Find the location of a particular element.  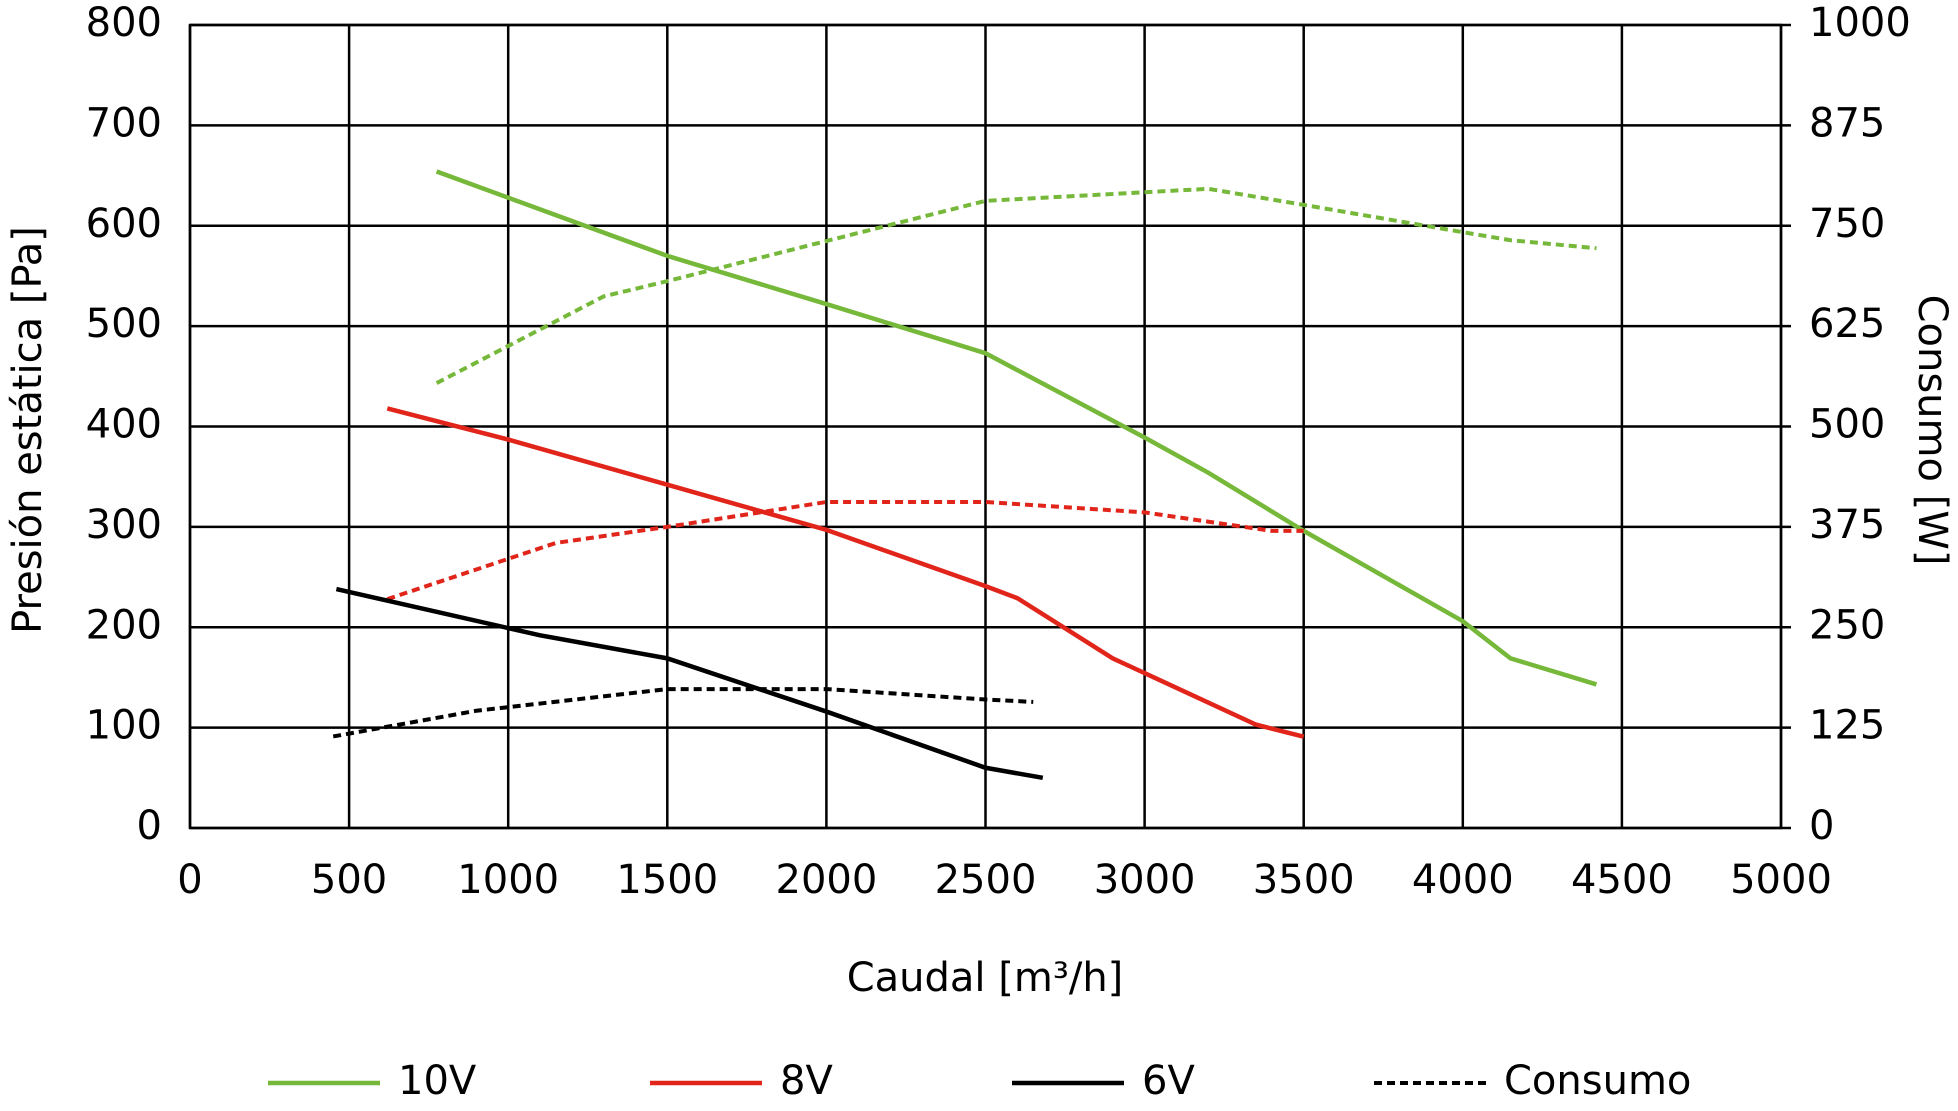

legend-label: 10V is located at coordinates (437, 1081).